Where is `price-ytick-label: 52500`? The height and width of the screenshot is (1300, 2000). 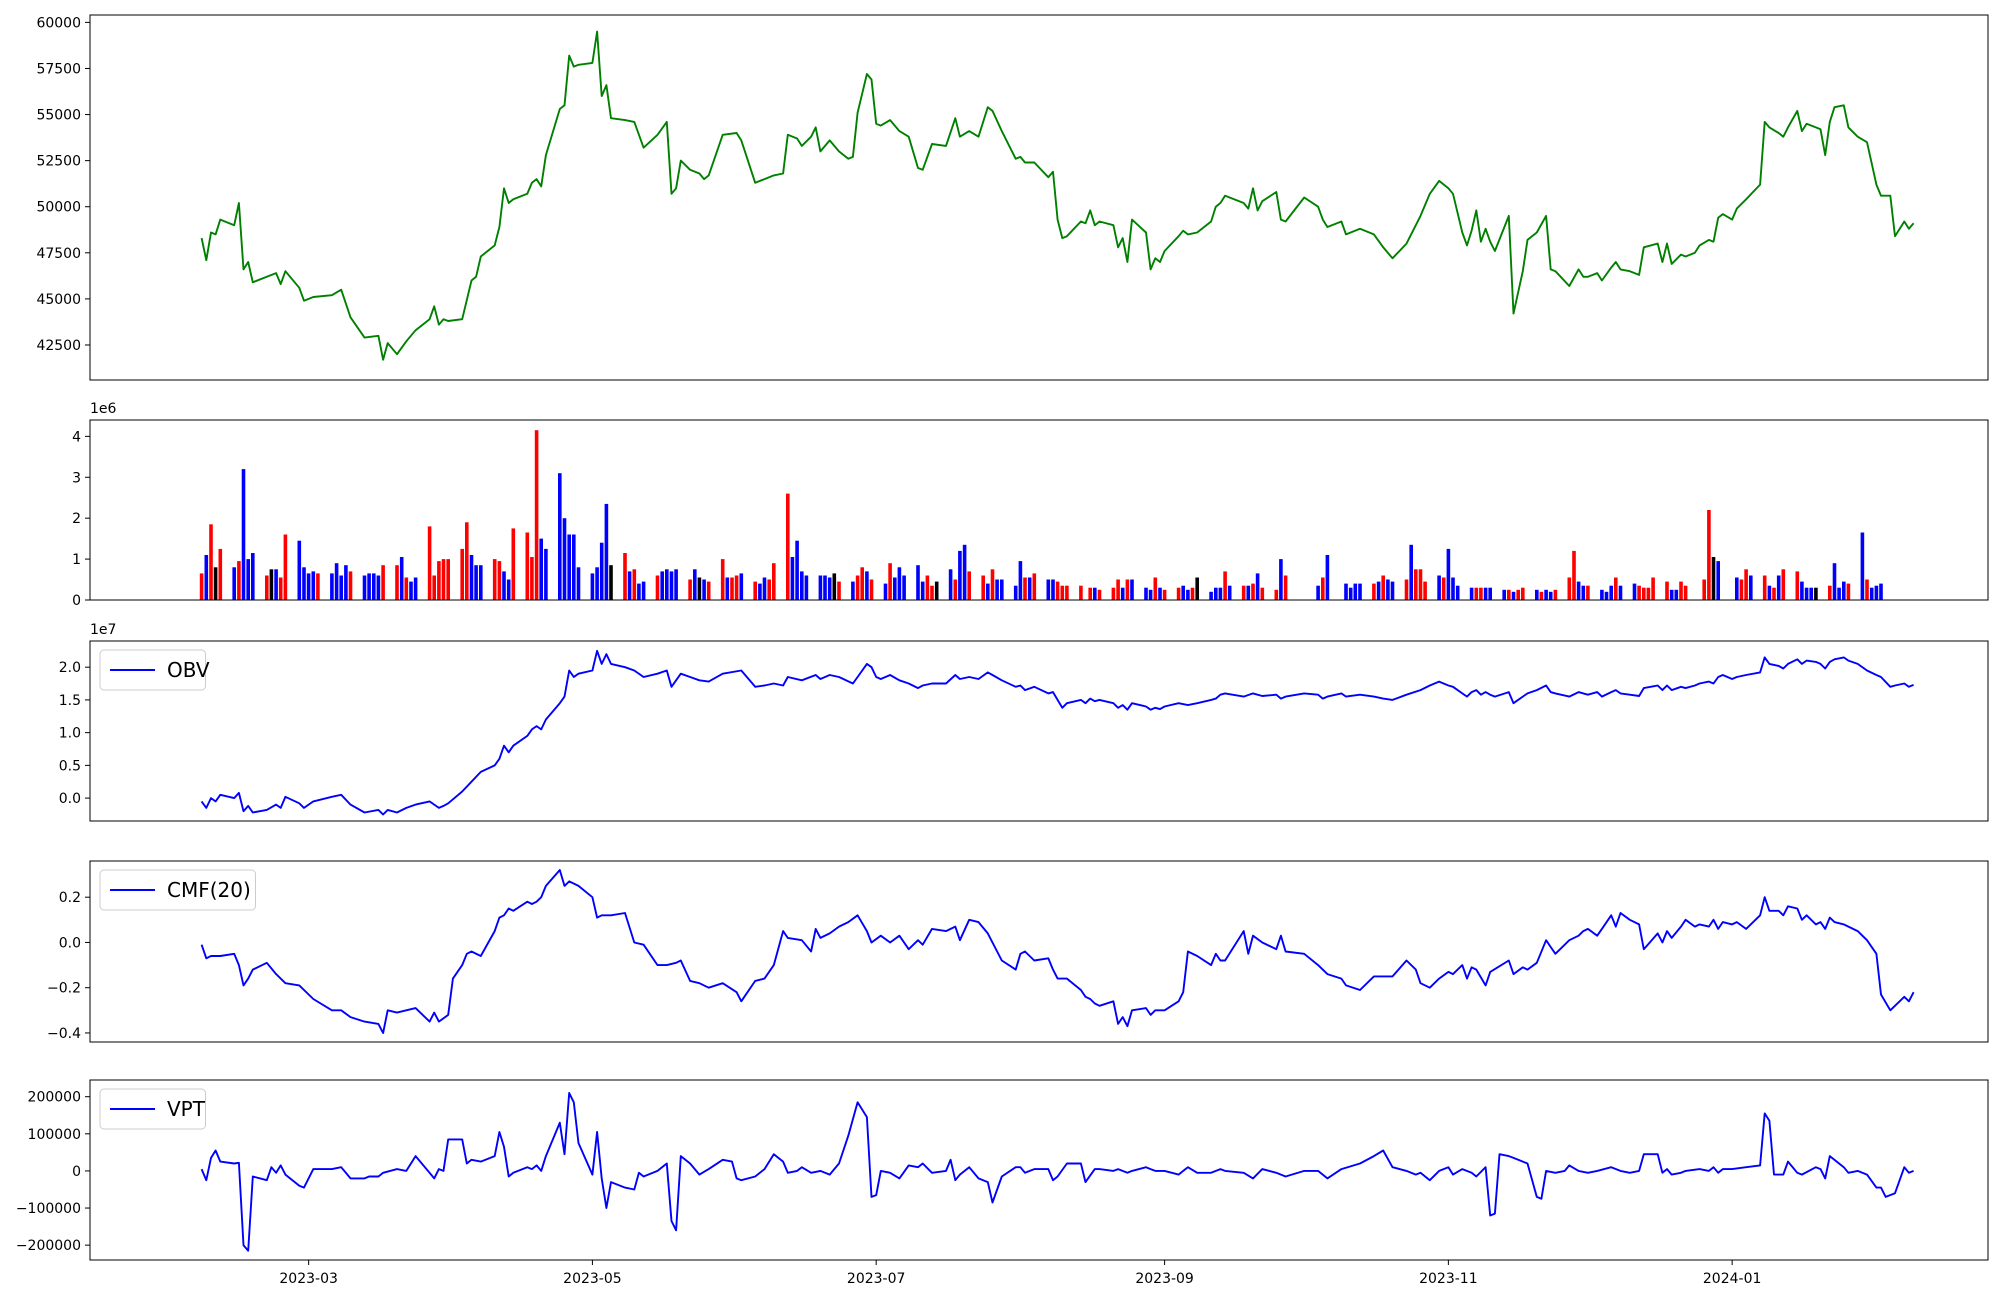 price-ytick-label: 52500 is located at coordinates (58, 162).